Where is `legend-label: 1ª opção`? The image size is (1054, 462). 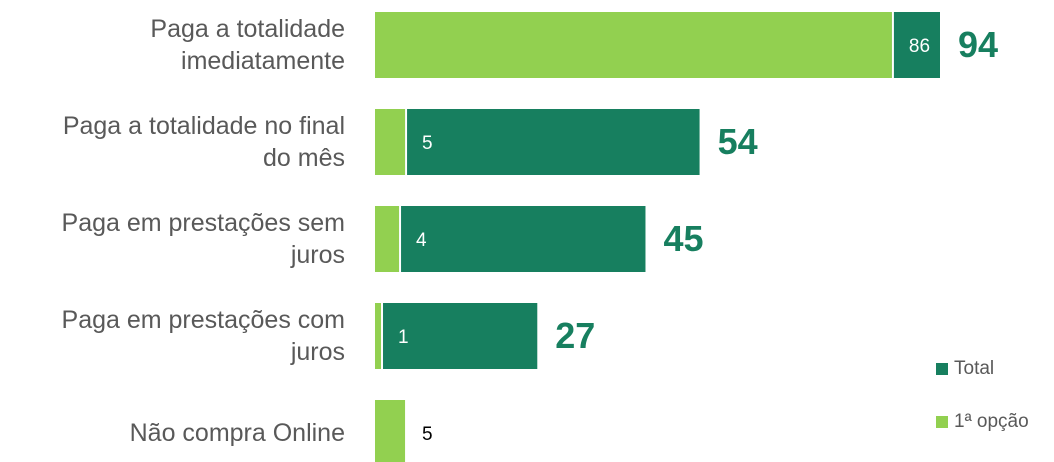 legend-label: 1ª opção is located at coordinates (991, 421).